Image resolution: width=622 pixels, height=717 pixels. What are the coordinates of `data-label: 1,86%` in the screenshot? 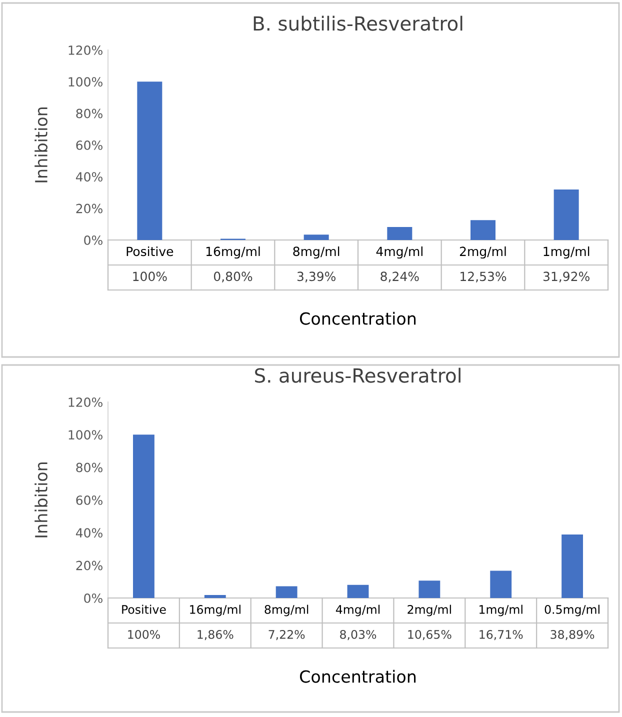 It's located at (216, 635).